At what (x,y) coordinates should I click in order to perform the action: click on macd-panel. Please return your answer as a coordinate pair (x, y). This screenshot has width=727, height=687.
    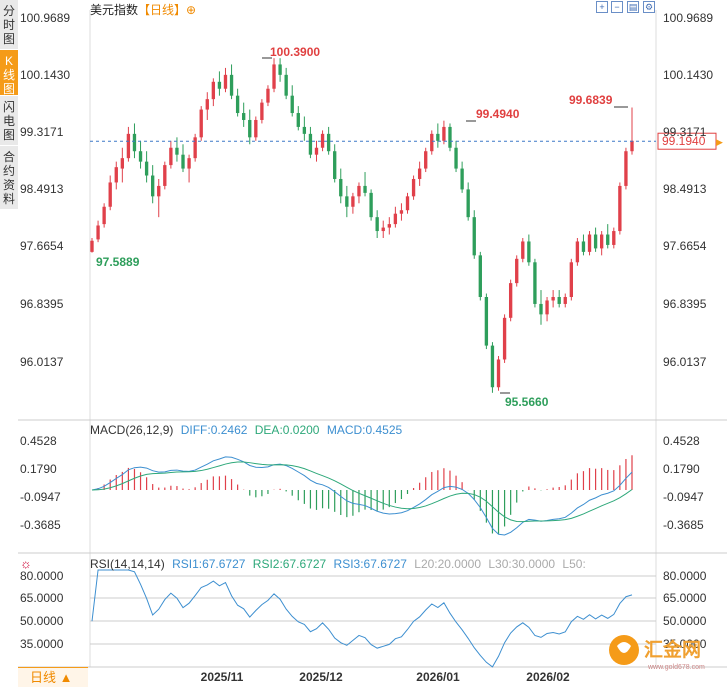
    Looking at the image, I should click on (362, 495).